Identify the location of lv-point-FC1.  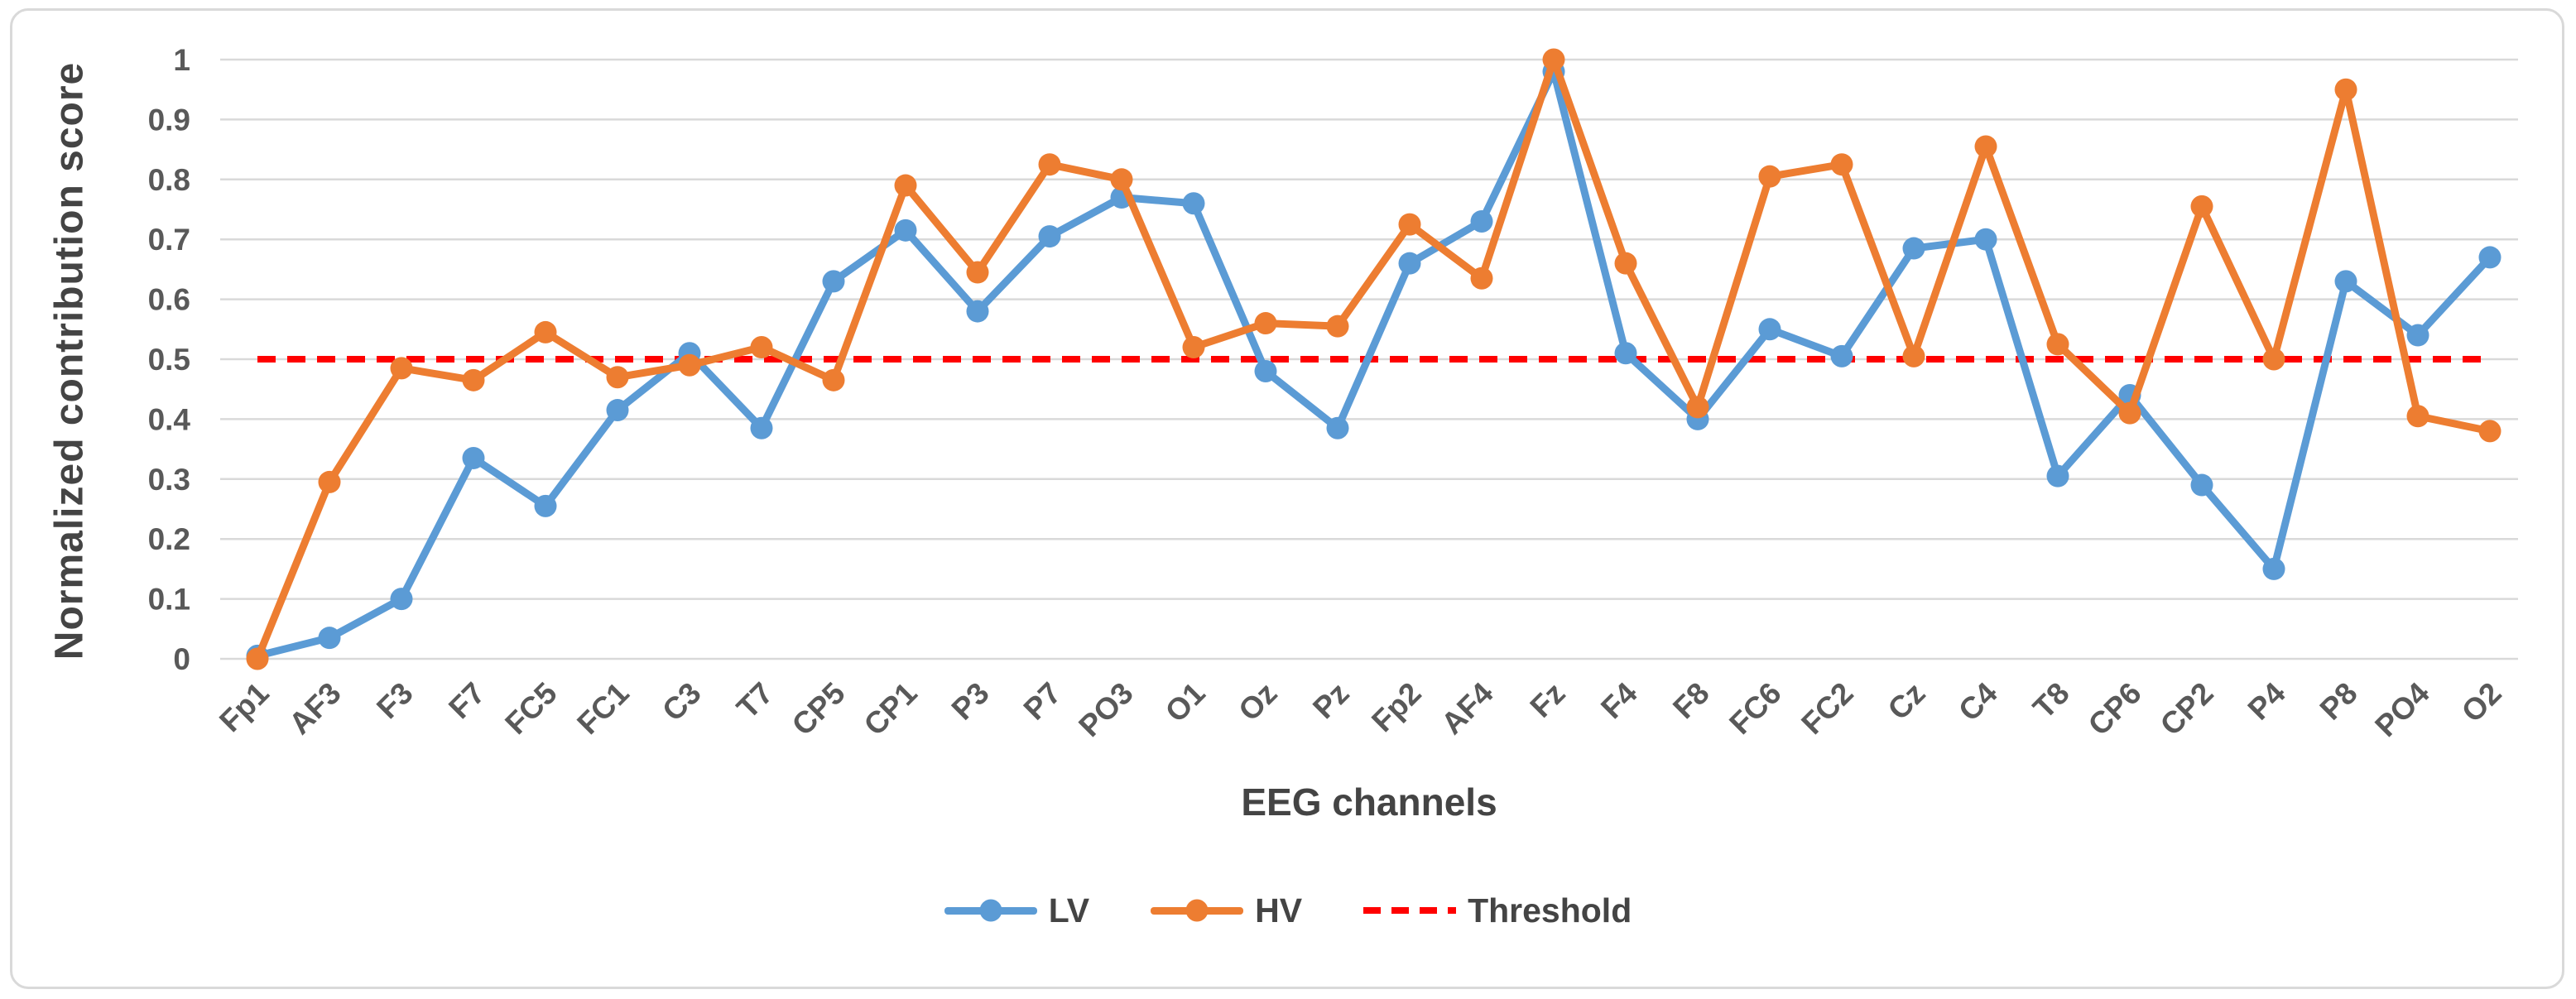
(617, 410).